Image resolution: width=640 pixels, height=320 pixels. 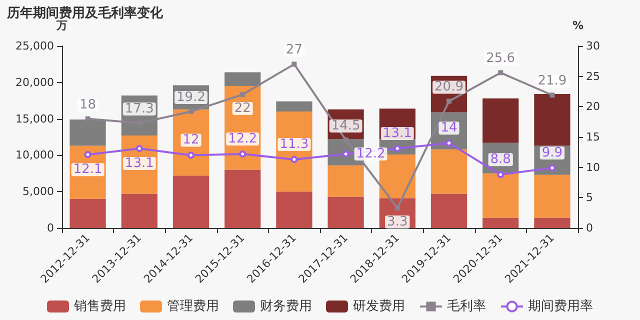 What do you see at coordinates (35, 46) in the screenshot?
I see `y-tick-label: 25,000` at bounding box center [35, 46].